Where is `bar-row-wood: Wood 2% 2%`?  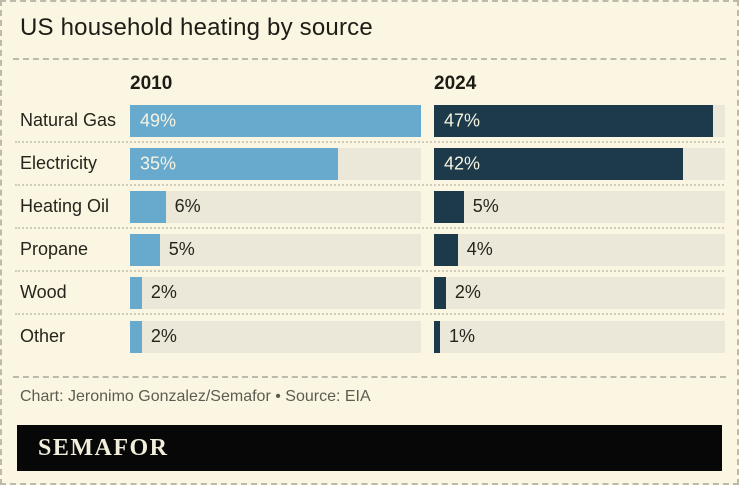 bar-row-wood: Wood 2% 2% is located at coordinates (370, 293).